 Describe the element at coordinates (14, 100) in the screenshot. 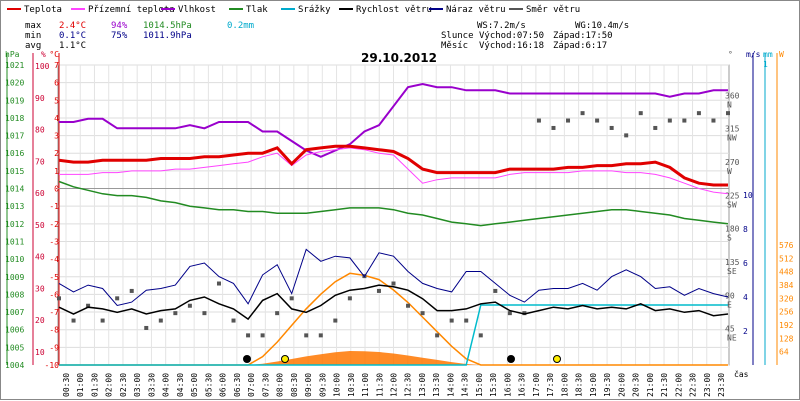

I see `hpa-tick: 1019` at that location.